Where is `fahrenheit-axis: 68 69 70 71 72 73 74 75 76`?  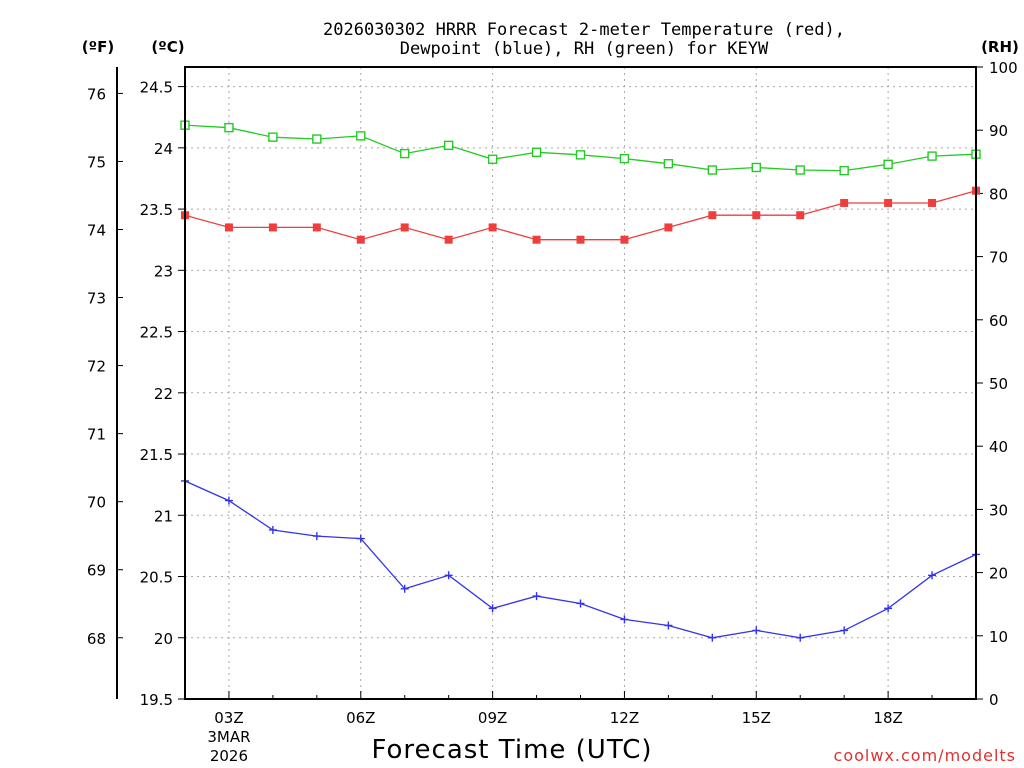 fahrenheit-axis: 68 69 70 71 72 73 74 75 76 is located at coordinates (105, 383).